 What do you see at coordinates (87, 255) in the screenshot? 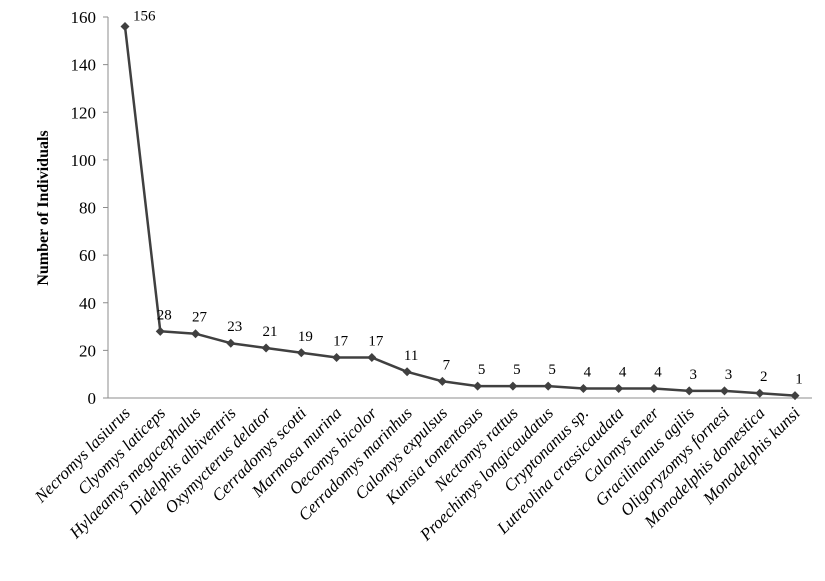
I see `y-tick-label: 60` at bounding box center [87, 255].